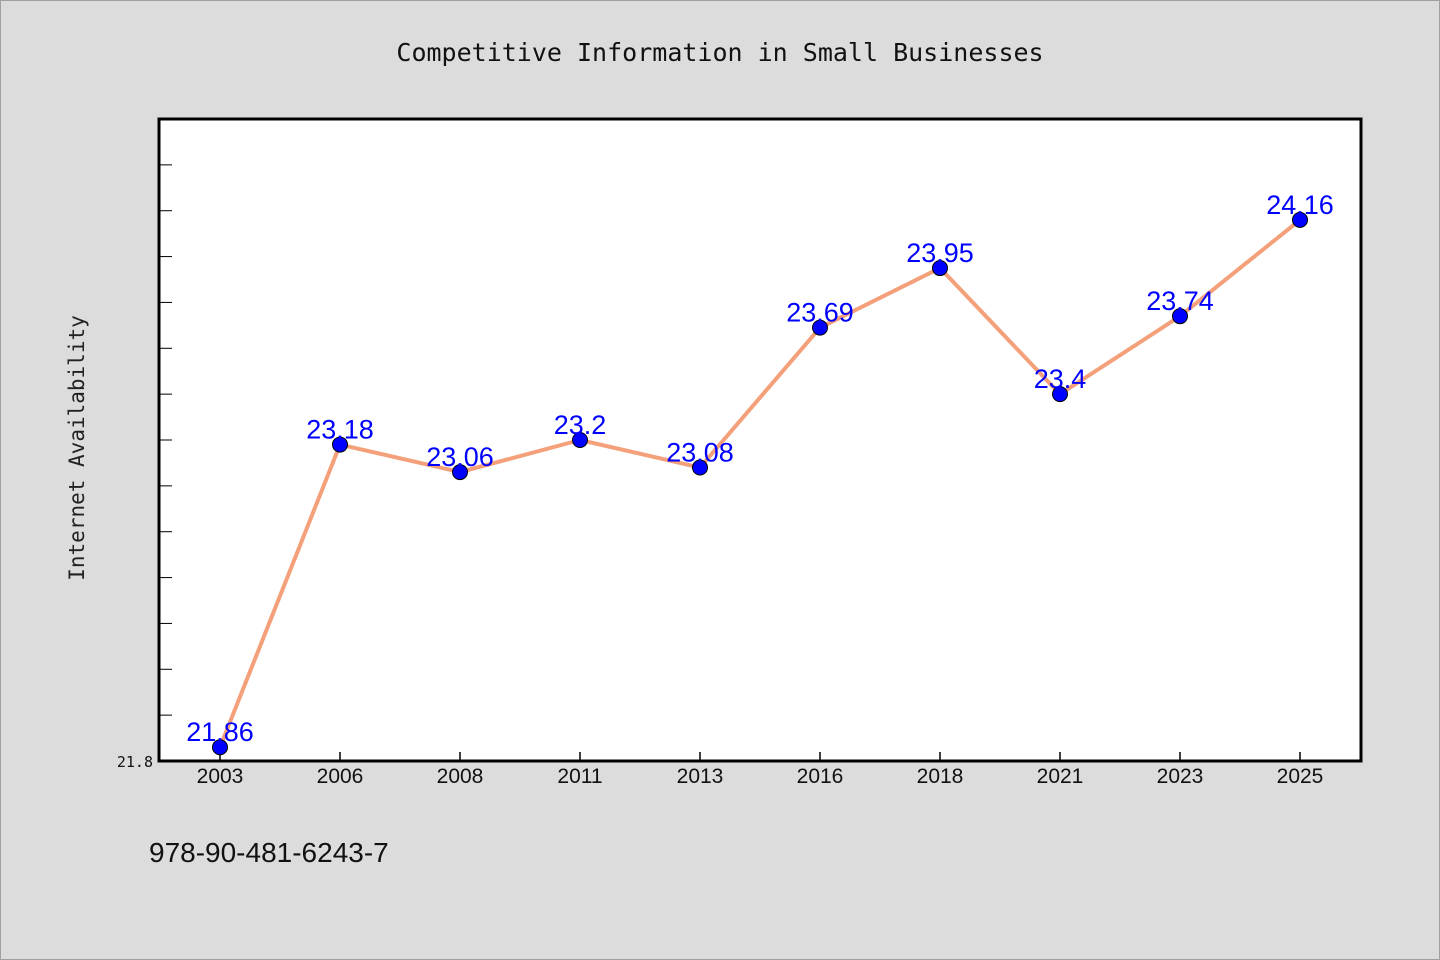 The height and width of the screenshot is (960, 1440). I want to click on x-tick-label: 2006, so click(340, 776).